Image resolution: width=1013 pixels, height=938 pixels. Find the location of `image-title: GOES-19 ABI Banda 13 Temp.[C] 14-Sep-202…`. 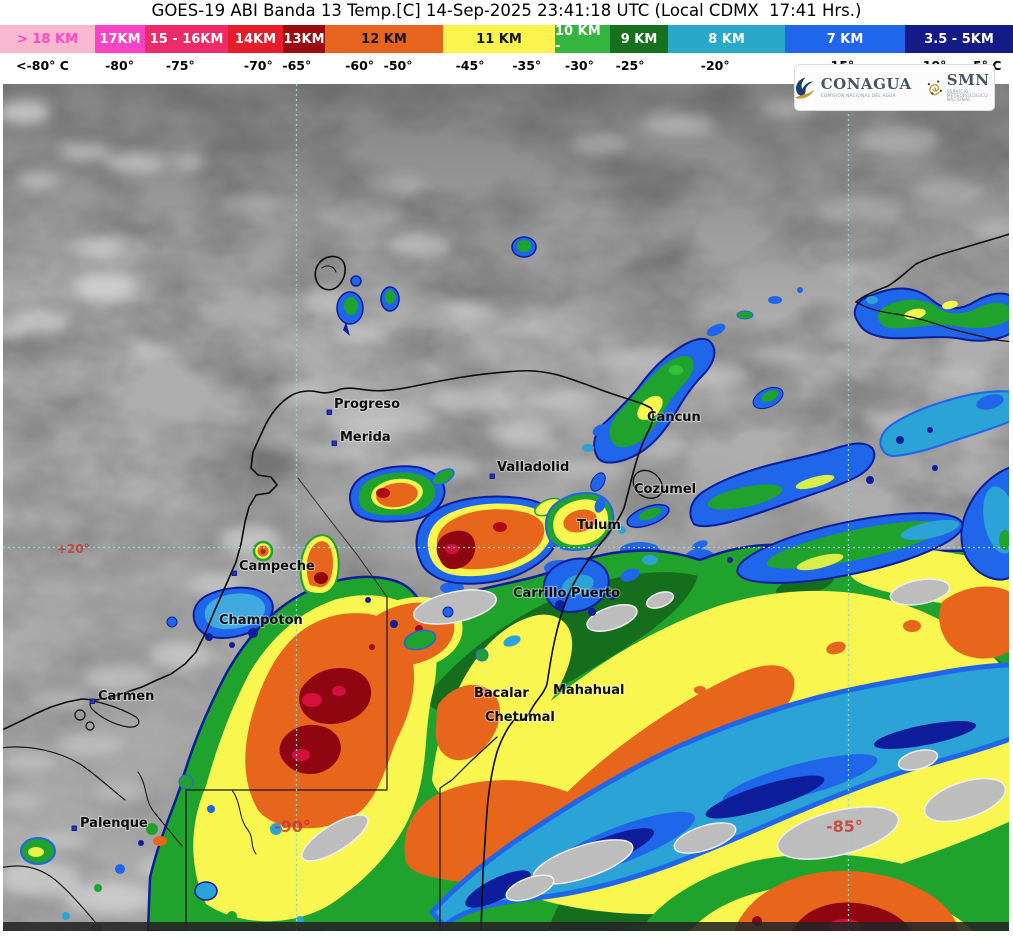

image-title: GOES-19 ABI Banda 13 Temp.[C] 14-Sep-202… is located at coordinates (506, 10).